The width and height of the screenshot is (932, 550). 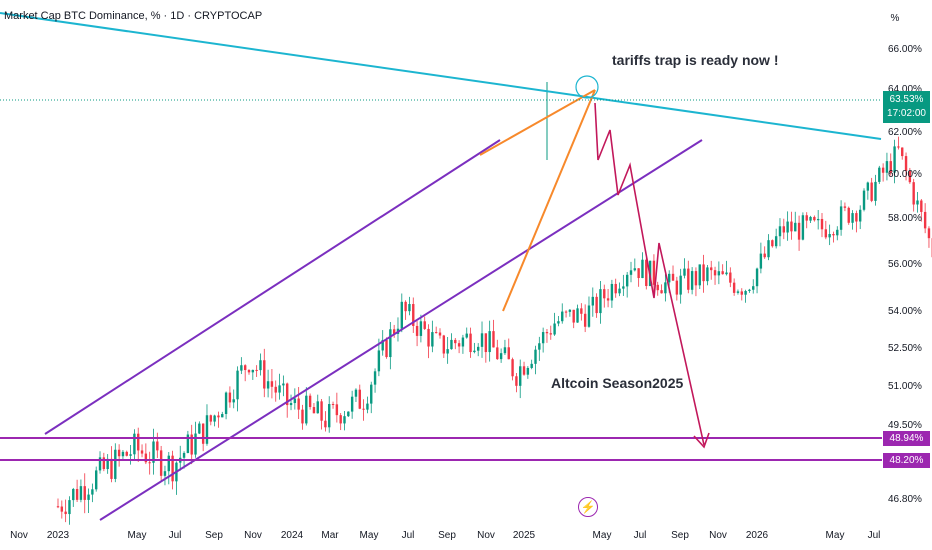 What do you see at coordinates (895, 18) in the screenshot?
I see `percent-scale-button: %` at bounding box center [895, 18].